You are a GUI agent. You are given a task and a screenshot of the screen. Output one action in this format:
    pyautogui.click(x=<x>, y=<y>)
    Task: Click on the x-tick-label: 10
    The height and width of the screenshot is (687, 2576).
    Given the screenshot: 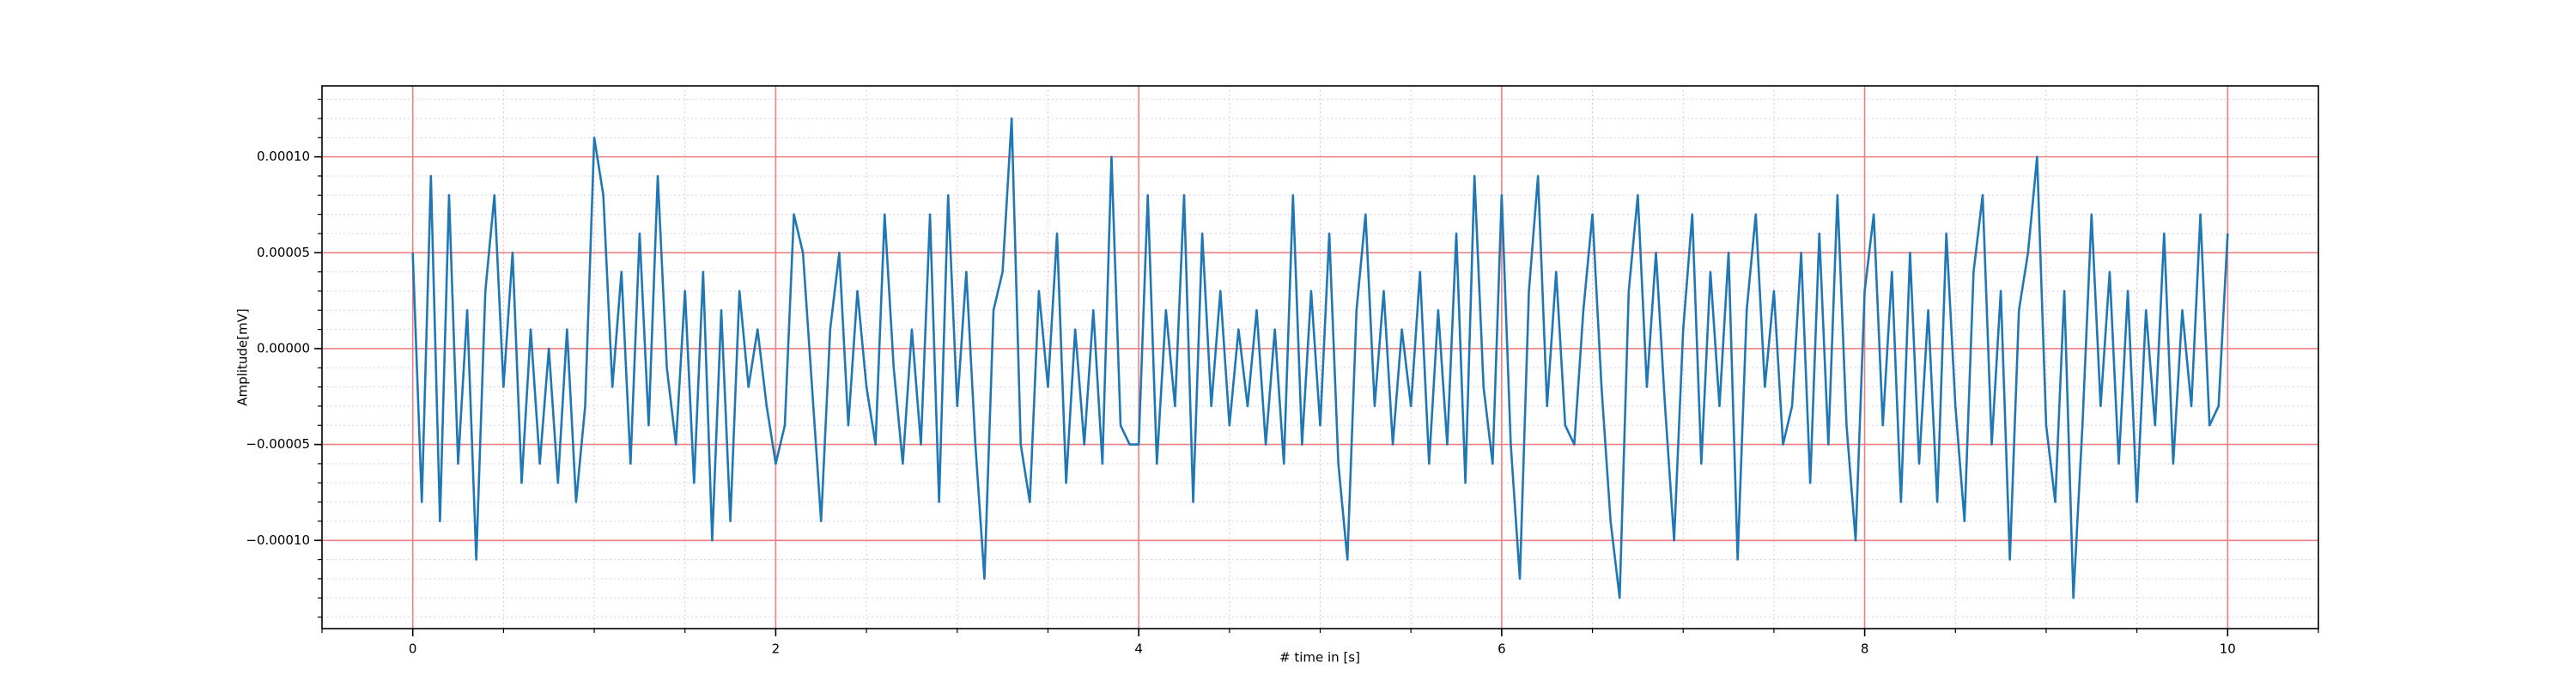 What is the action you would take?
    pyautogui.click(x=2228, y=649)
    